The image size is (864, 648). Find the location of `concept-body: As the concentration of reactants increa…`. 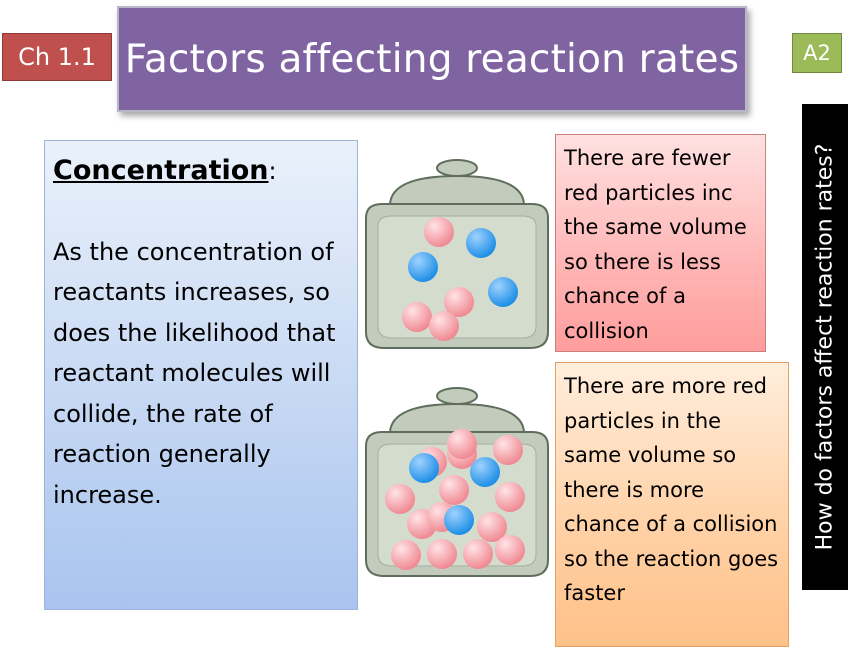

concept-body: As the concentration of reactants increa… is located at coordinates (194, 373).